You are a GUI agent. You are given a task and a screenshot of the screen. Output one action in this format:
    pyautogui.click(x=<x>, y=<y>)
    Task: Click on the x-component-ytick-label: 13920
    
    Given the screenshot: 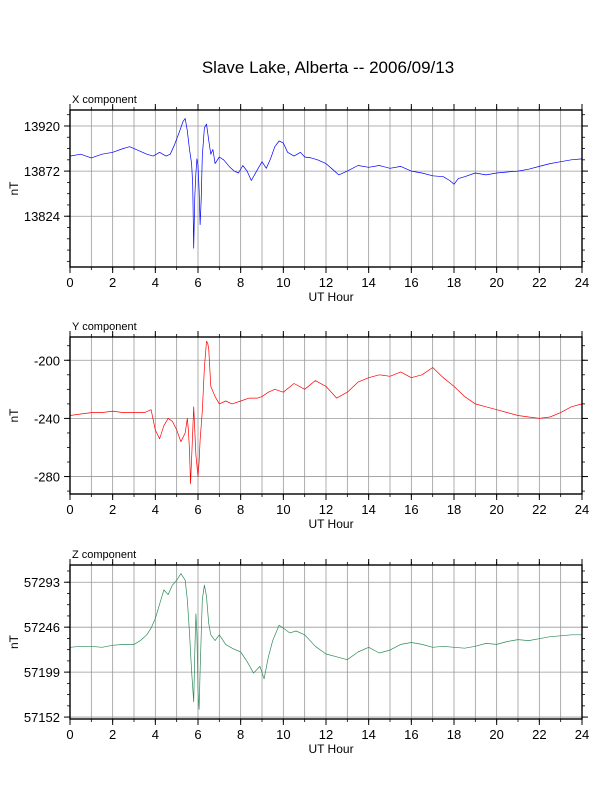 What is the action you would take?
    pyautogui.click(x=42, y=126)
    